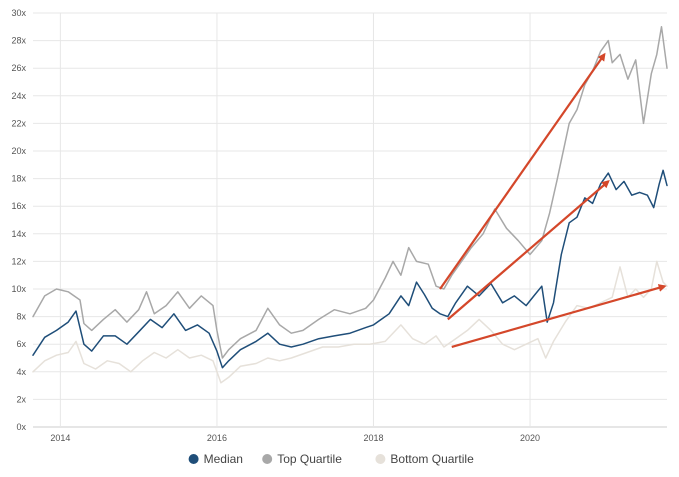 This screenshot has width=679, height=477. Describe the element at coordinates (21, 372) in the screenshot. I see `y-tick-label: 4x` at that location.